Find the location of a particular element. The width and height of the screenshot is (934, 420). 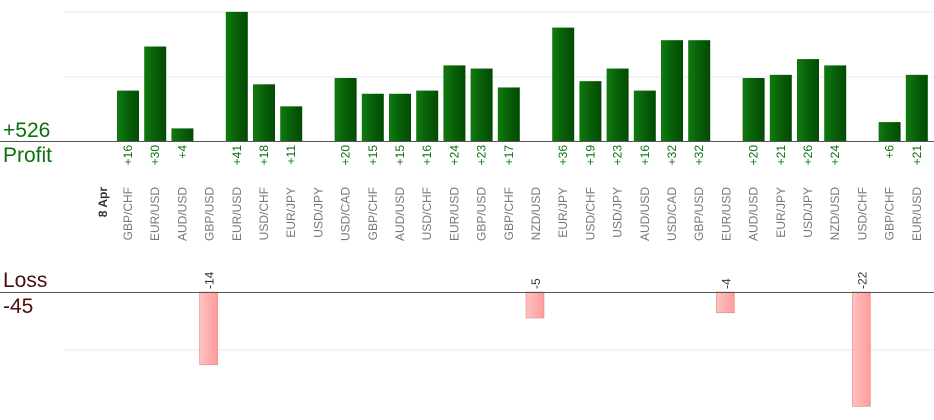

profit-label: Profit is located at coordinates (28, 155).